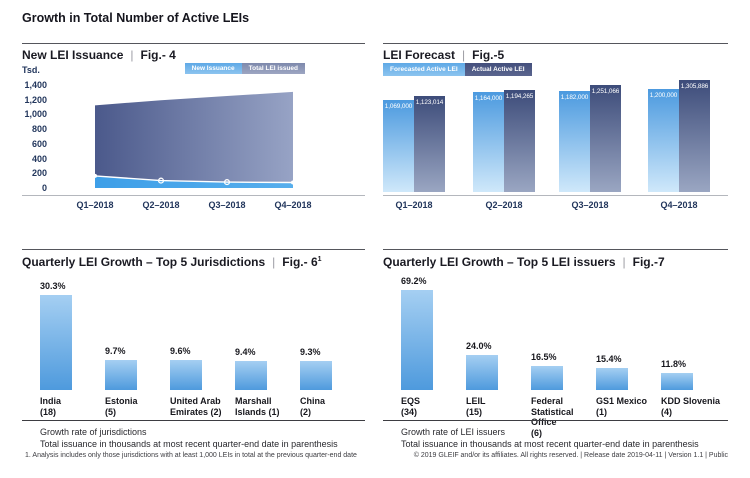 The image size is (750, 478). Describe the element at coordinates (305, 411) in the screenshot. I see `category-label-line: (2)` at that location.